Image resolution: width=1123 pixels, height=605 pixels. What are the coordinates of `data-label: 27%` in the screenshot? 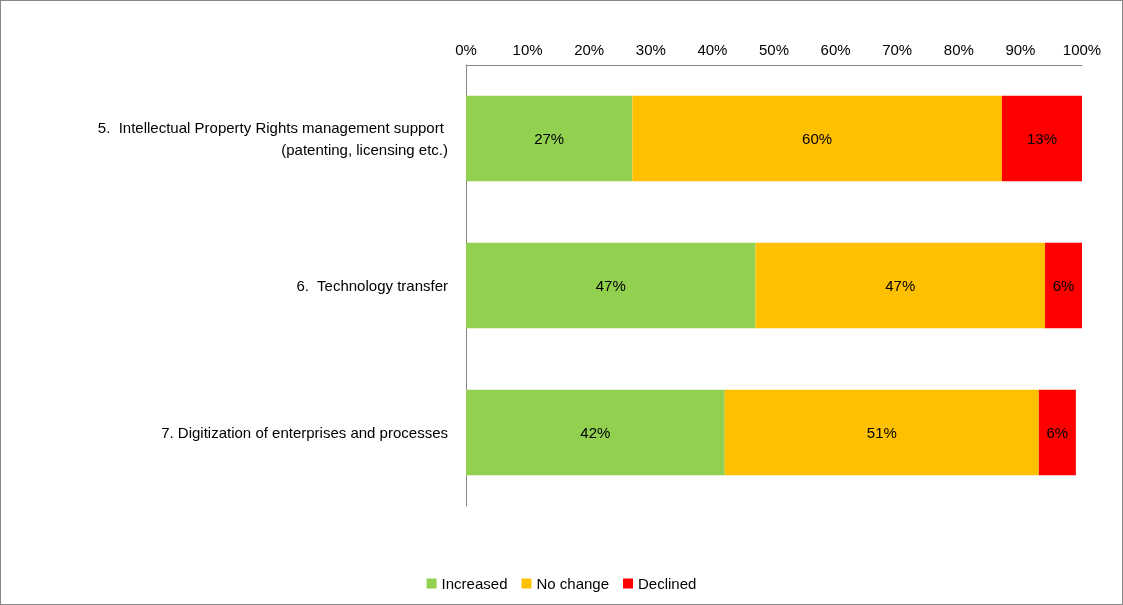 It's located at (549, 138).